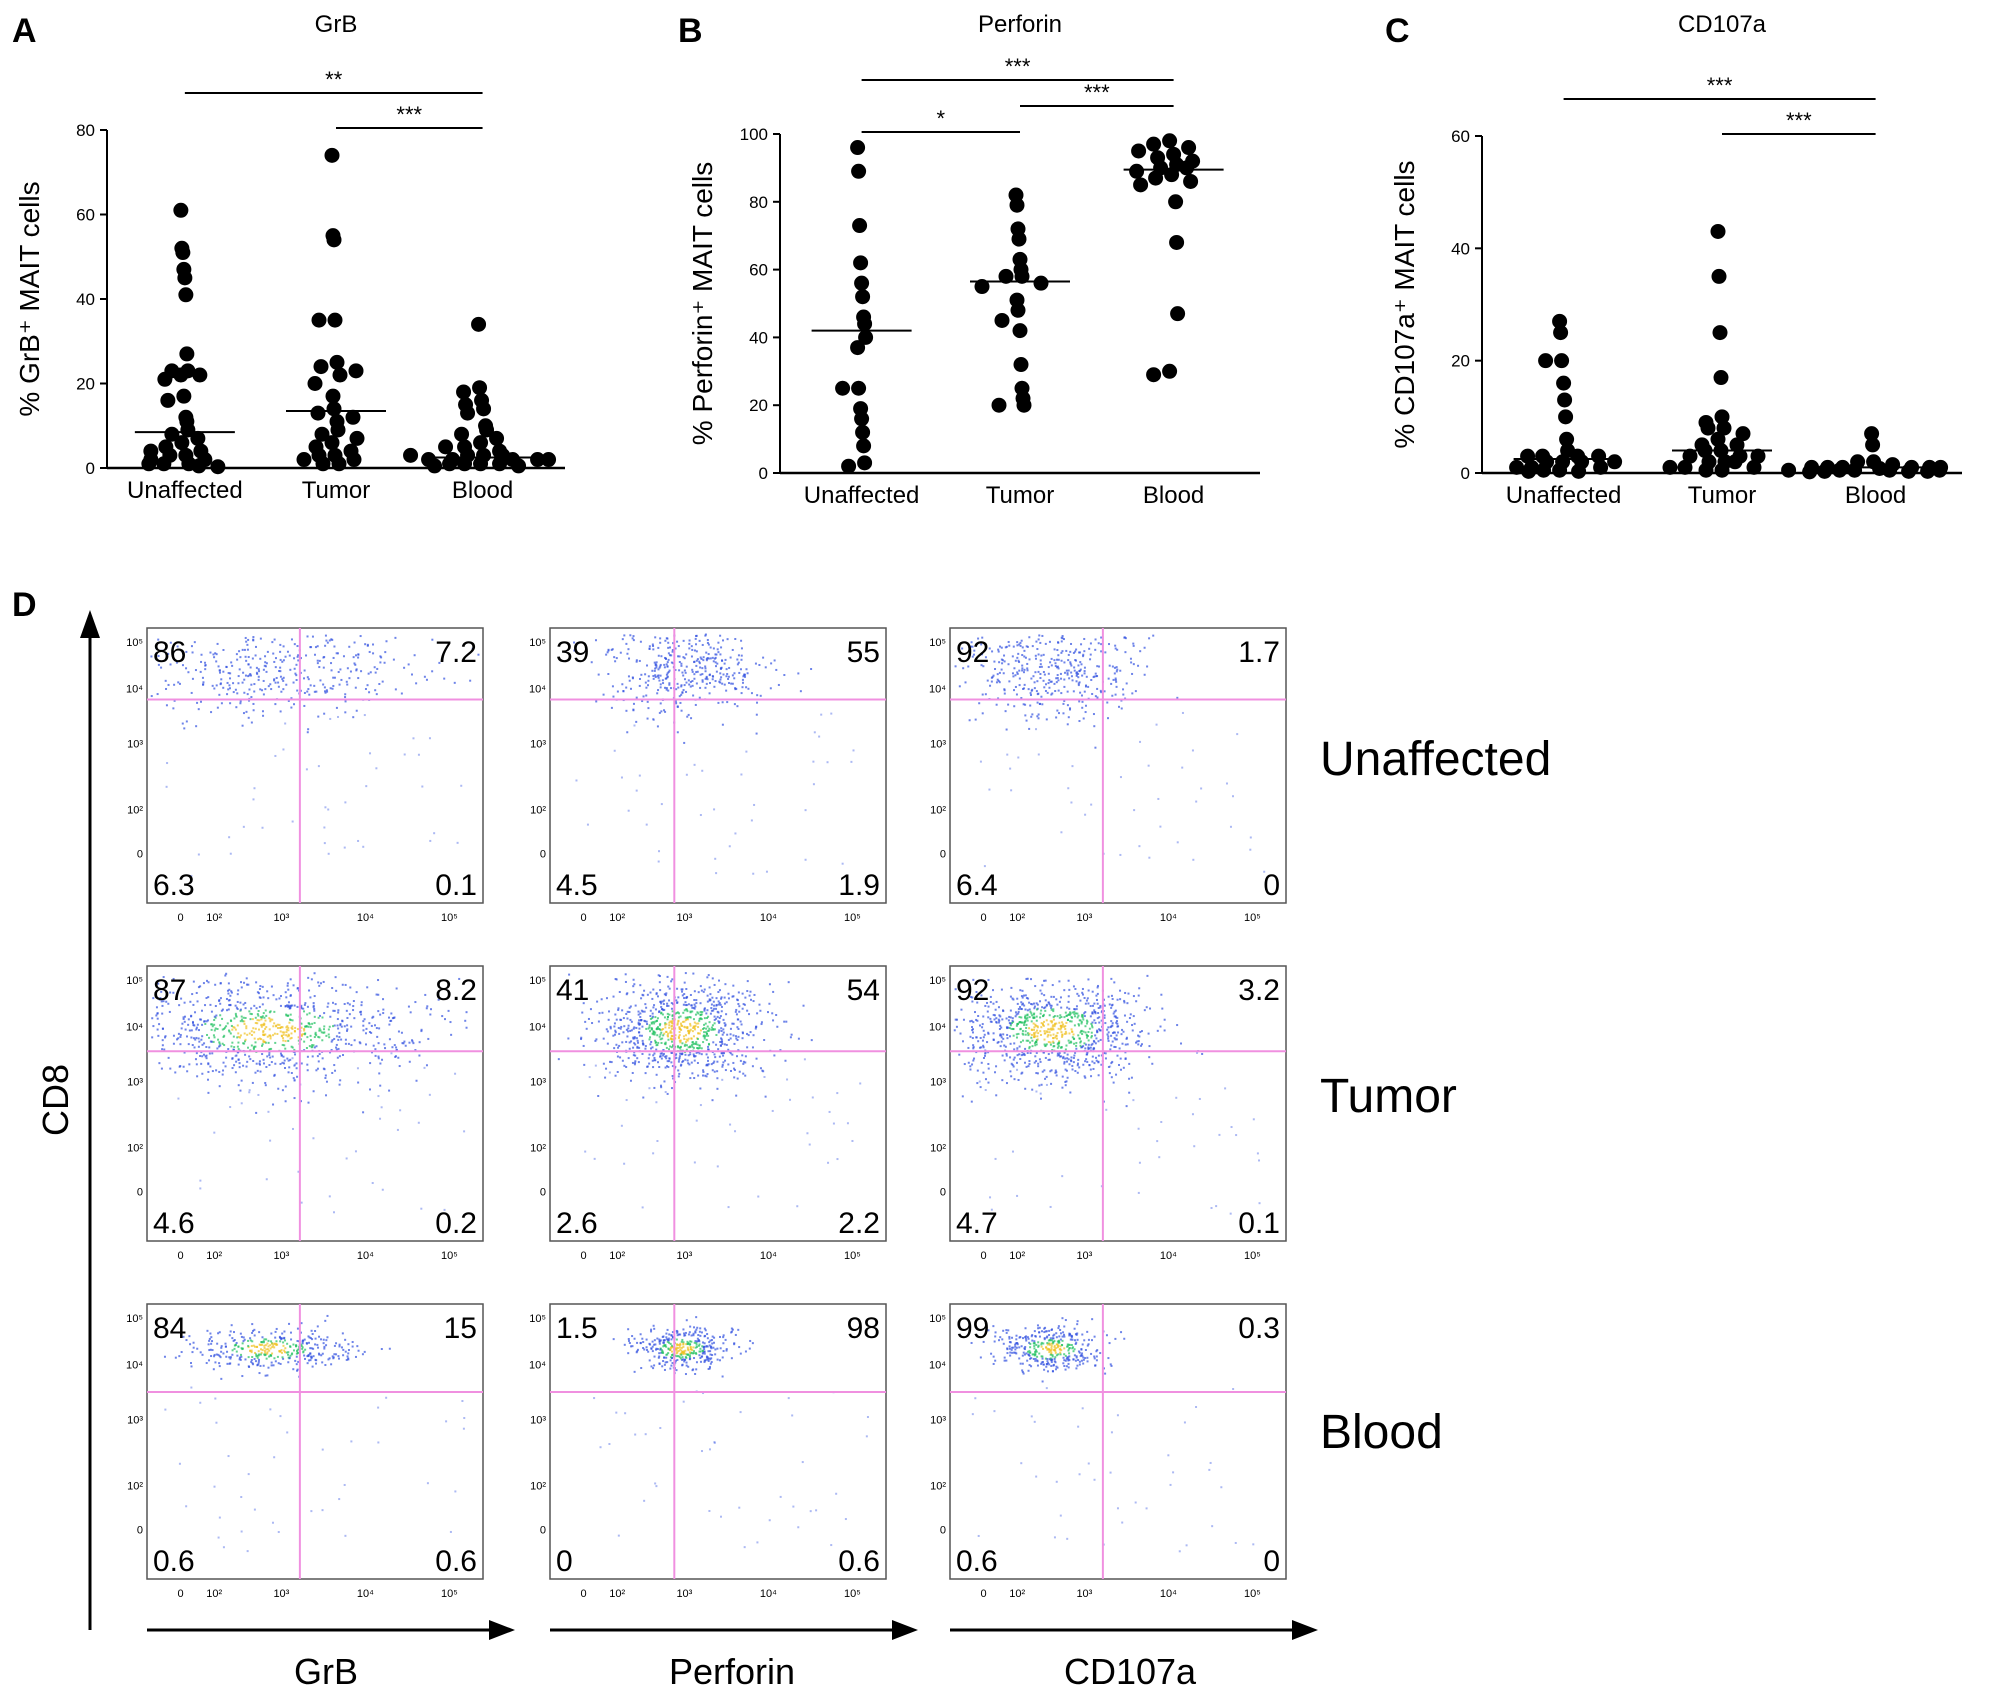 The width and height of the screenshot is (2000, 1694). I want to click on y-tick-label: 80, so click(85, 130).